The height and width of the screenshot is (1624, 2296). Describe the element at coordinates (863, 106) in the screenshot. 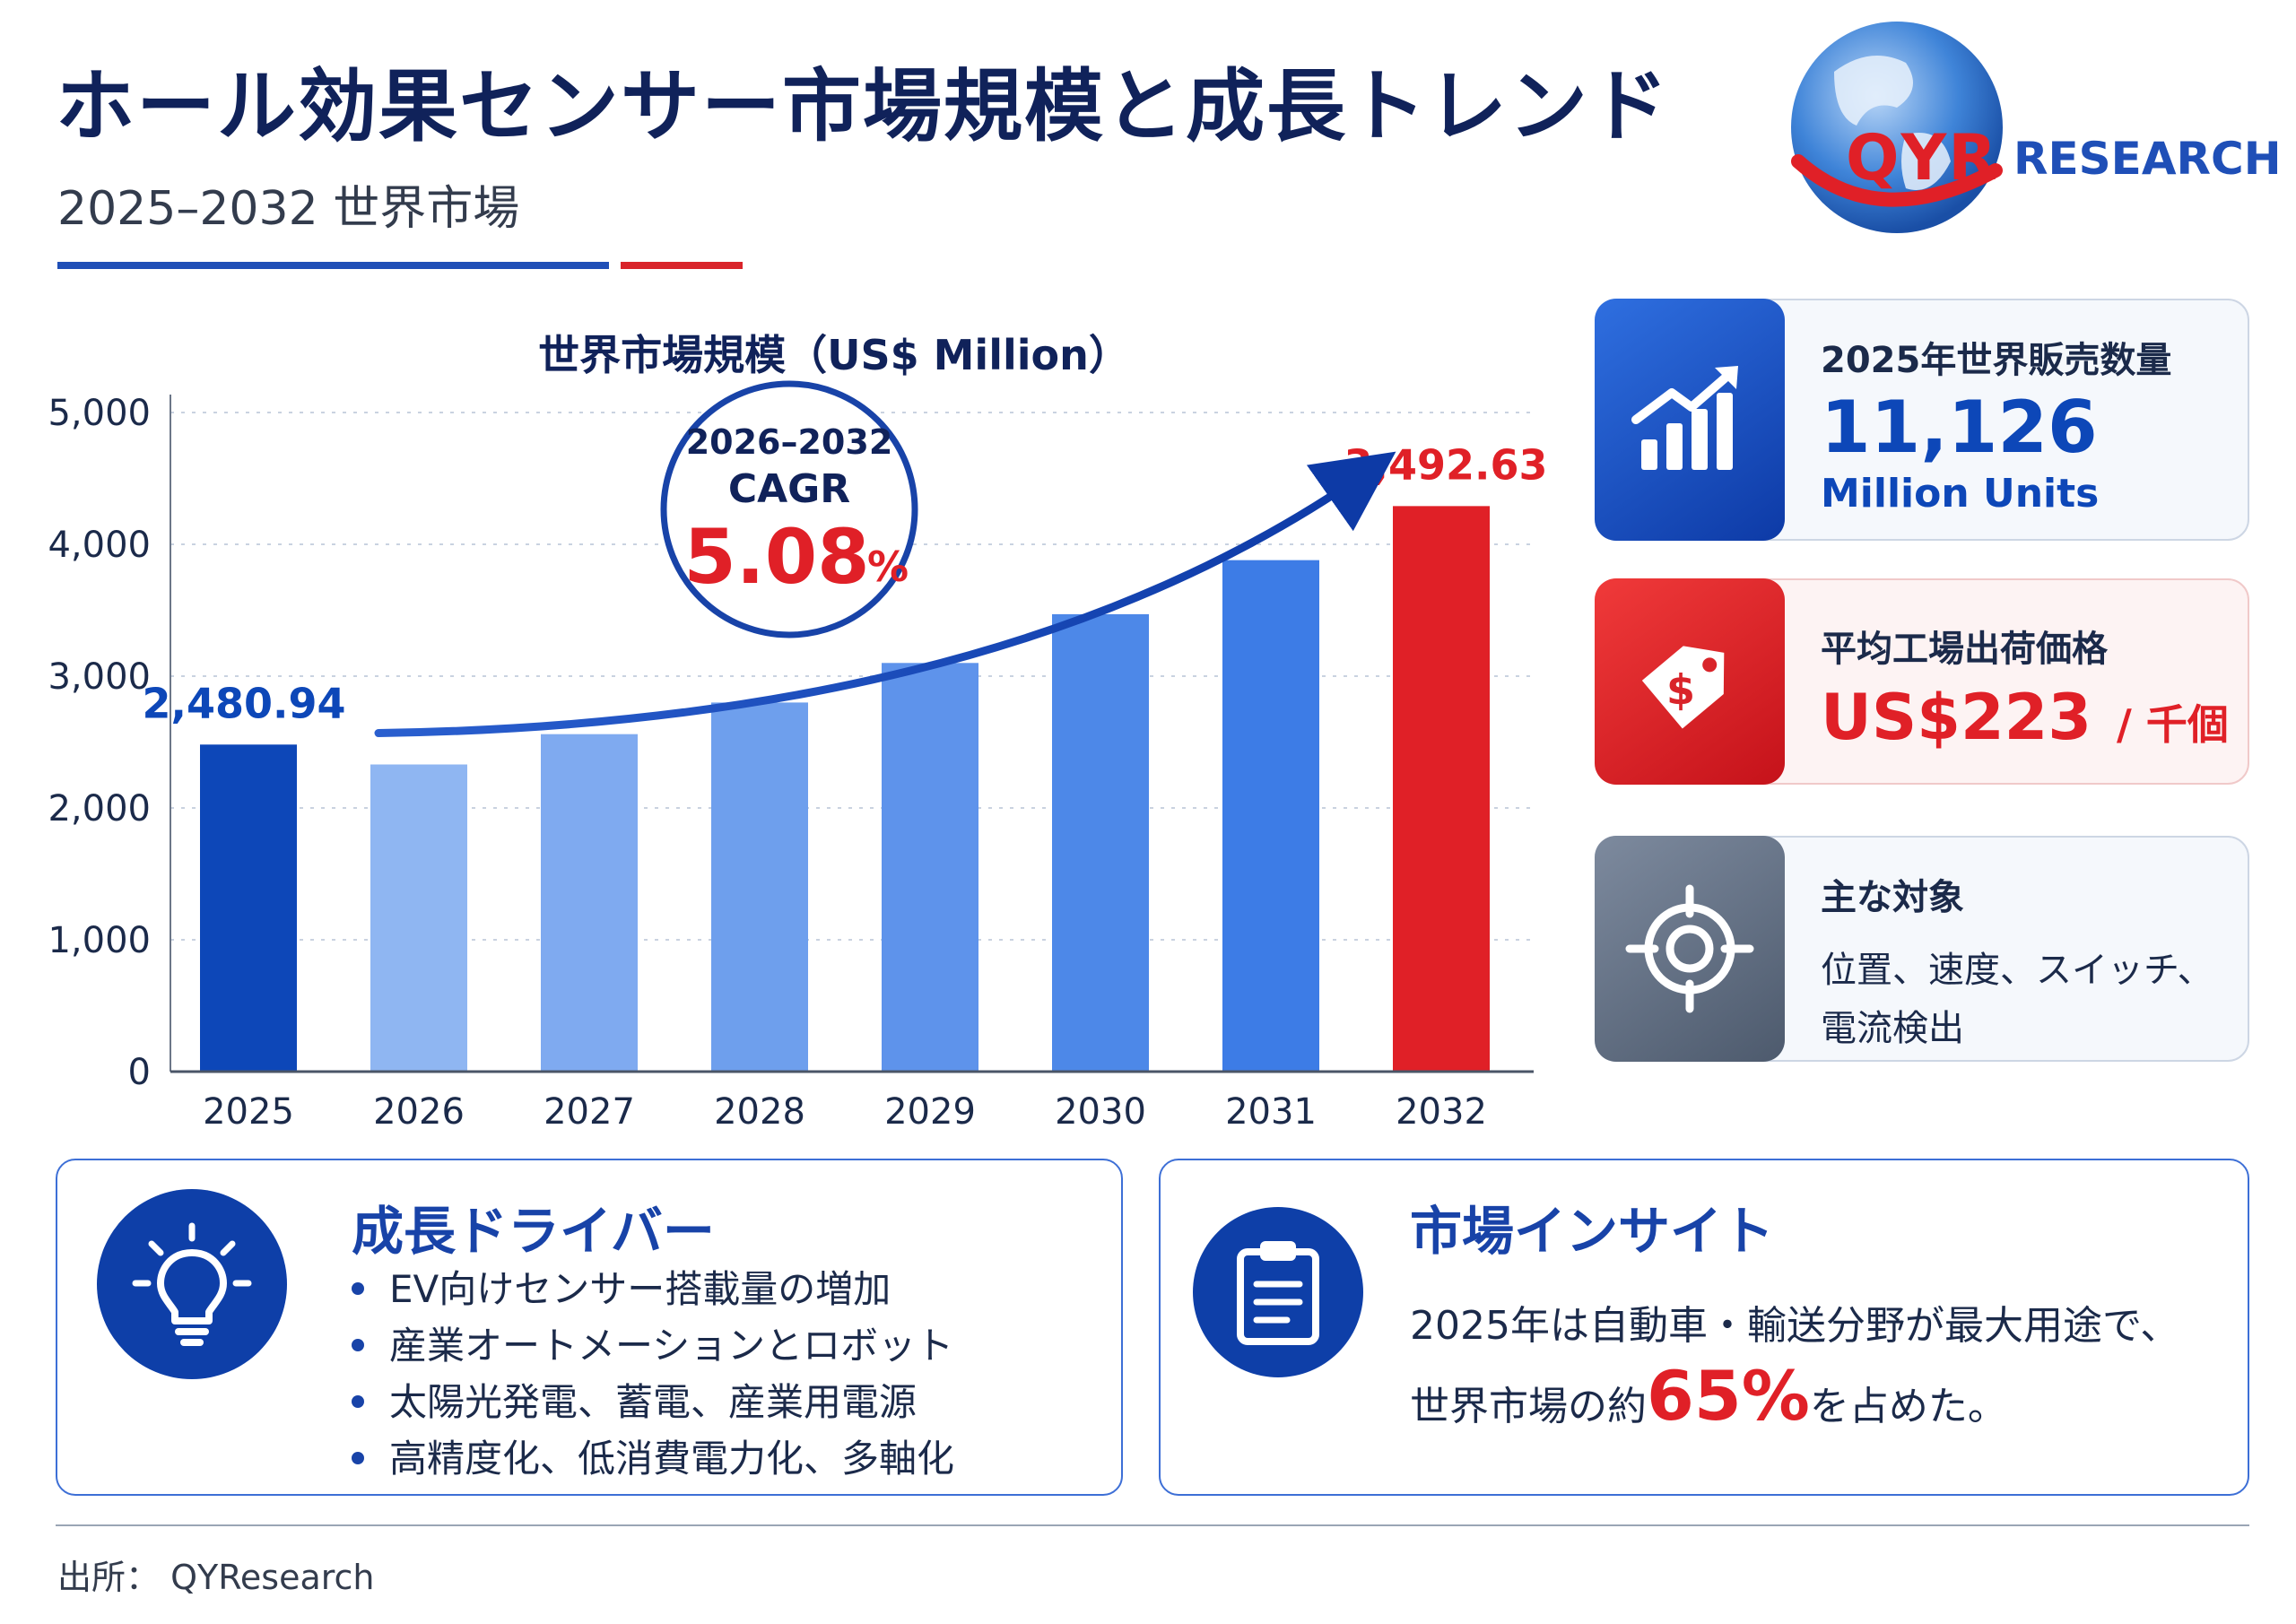

I see `page-title: ホール効果センサー市場規模と成長トレンド` at that location.